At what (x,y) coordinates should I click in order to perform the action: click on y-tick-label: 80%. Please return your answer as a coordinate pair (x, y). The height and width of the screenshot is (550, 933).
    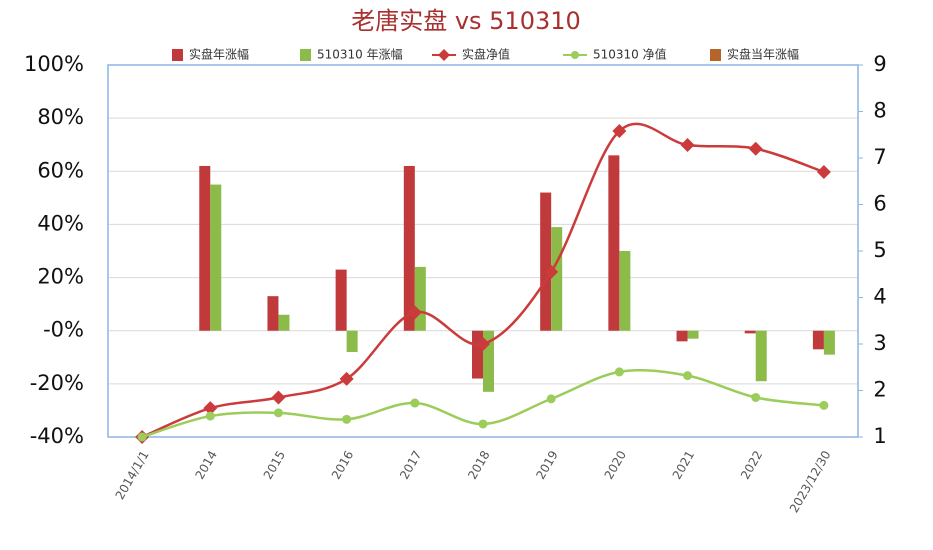
    Looking at the image, I should click on (60, 117).